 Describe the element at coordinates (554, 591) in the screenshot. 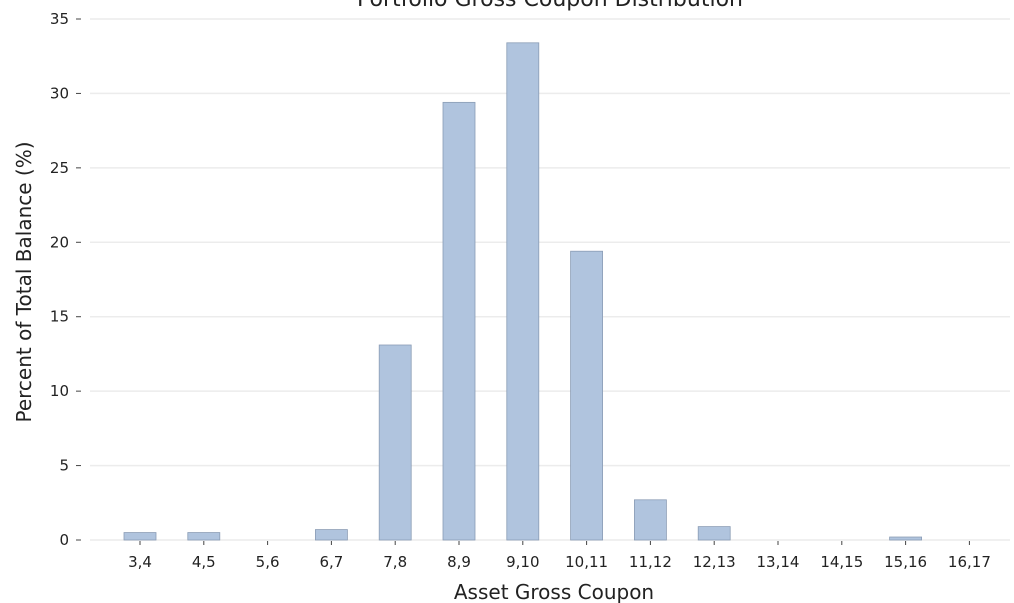

I see `x-axis-label: Asset Gross Coupon` at that location.